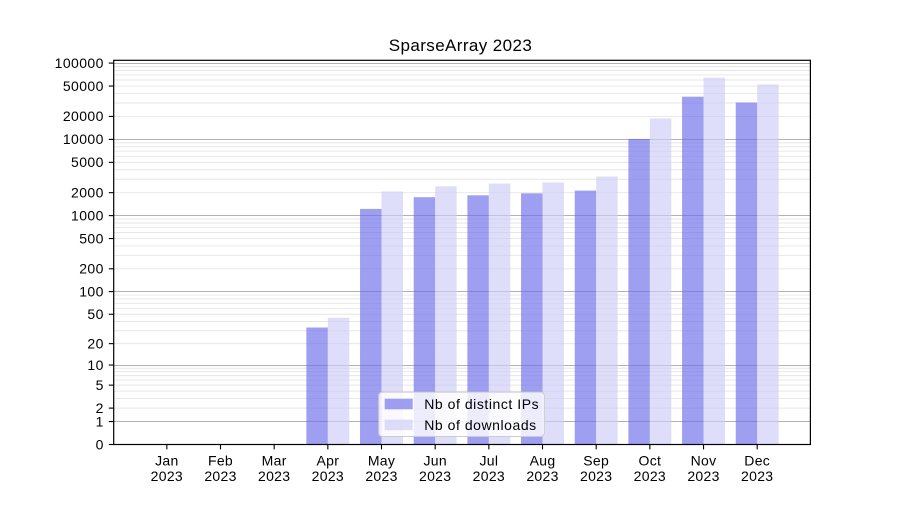 This screenshot has height=505, width=900. Describe the element at coordinates (100, 421) in the screenshot. I see `svg-text: 1` at that location.